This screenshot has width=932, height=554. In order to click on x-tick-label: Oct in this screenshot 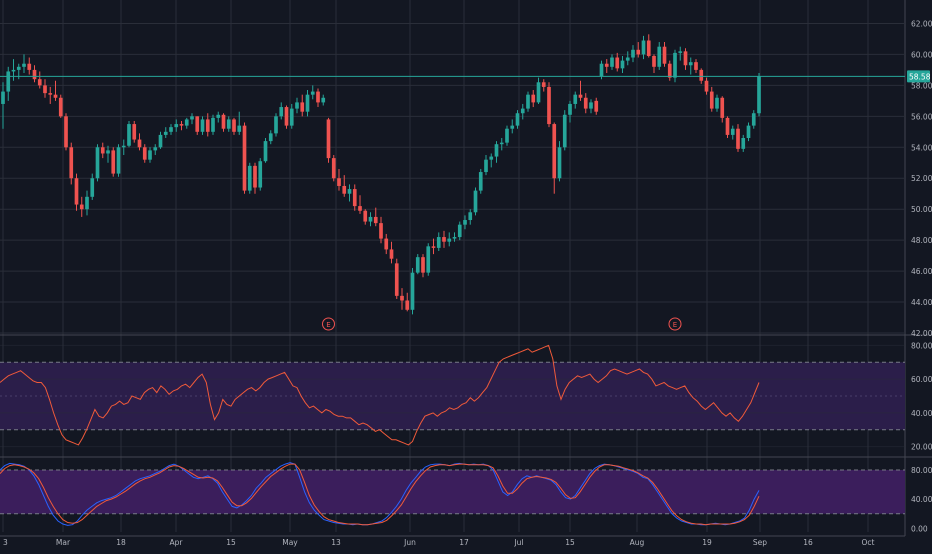, I will do `click(868, 542)`.